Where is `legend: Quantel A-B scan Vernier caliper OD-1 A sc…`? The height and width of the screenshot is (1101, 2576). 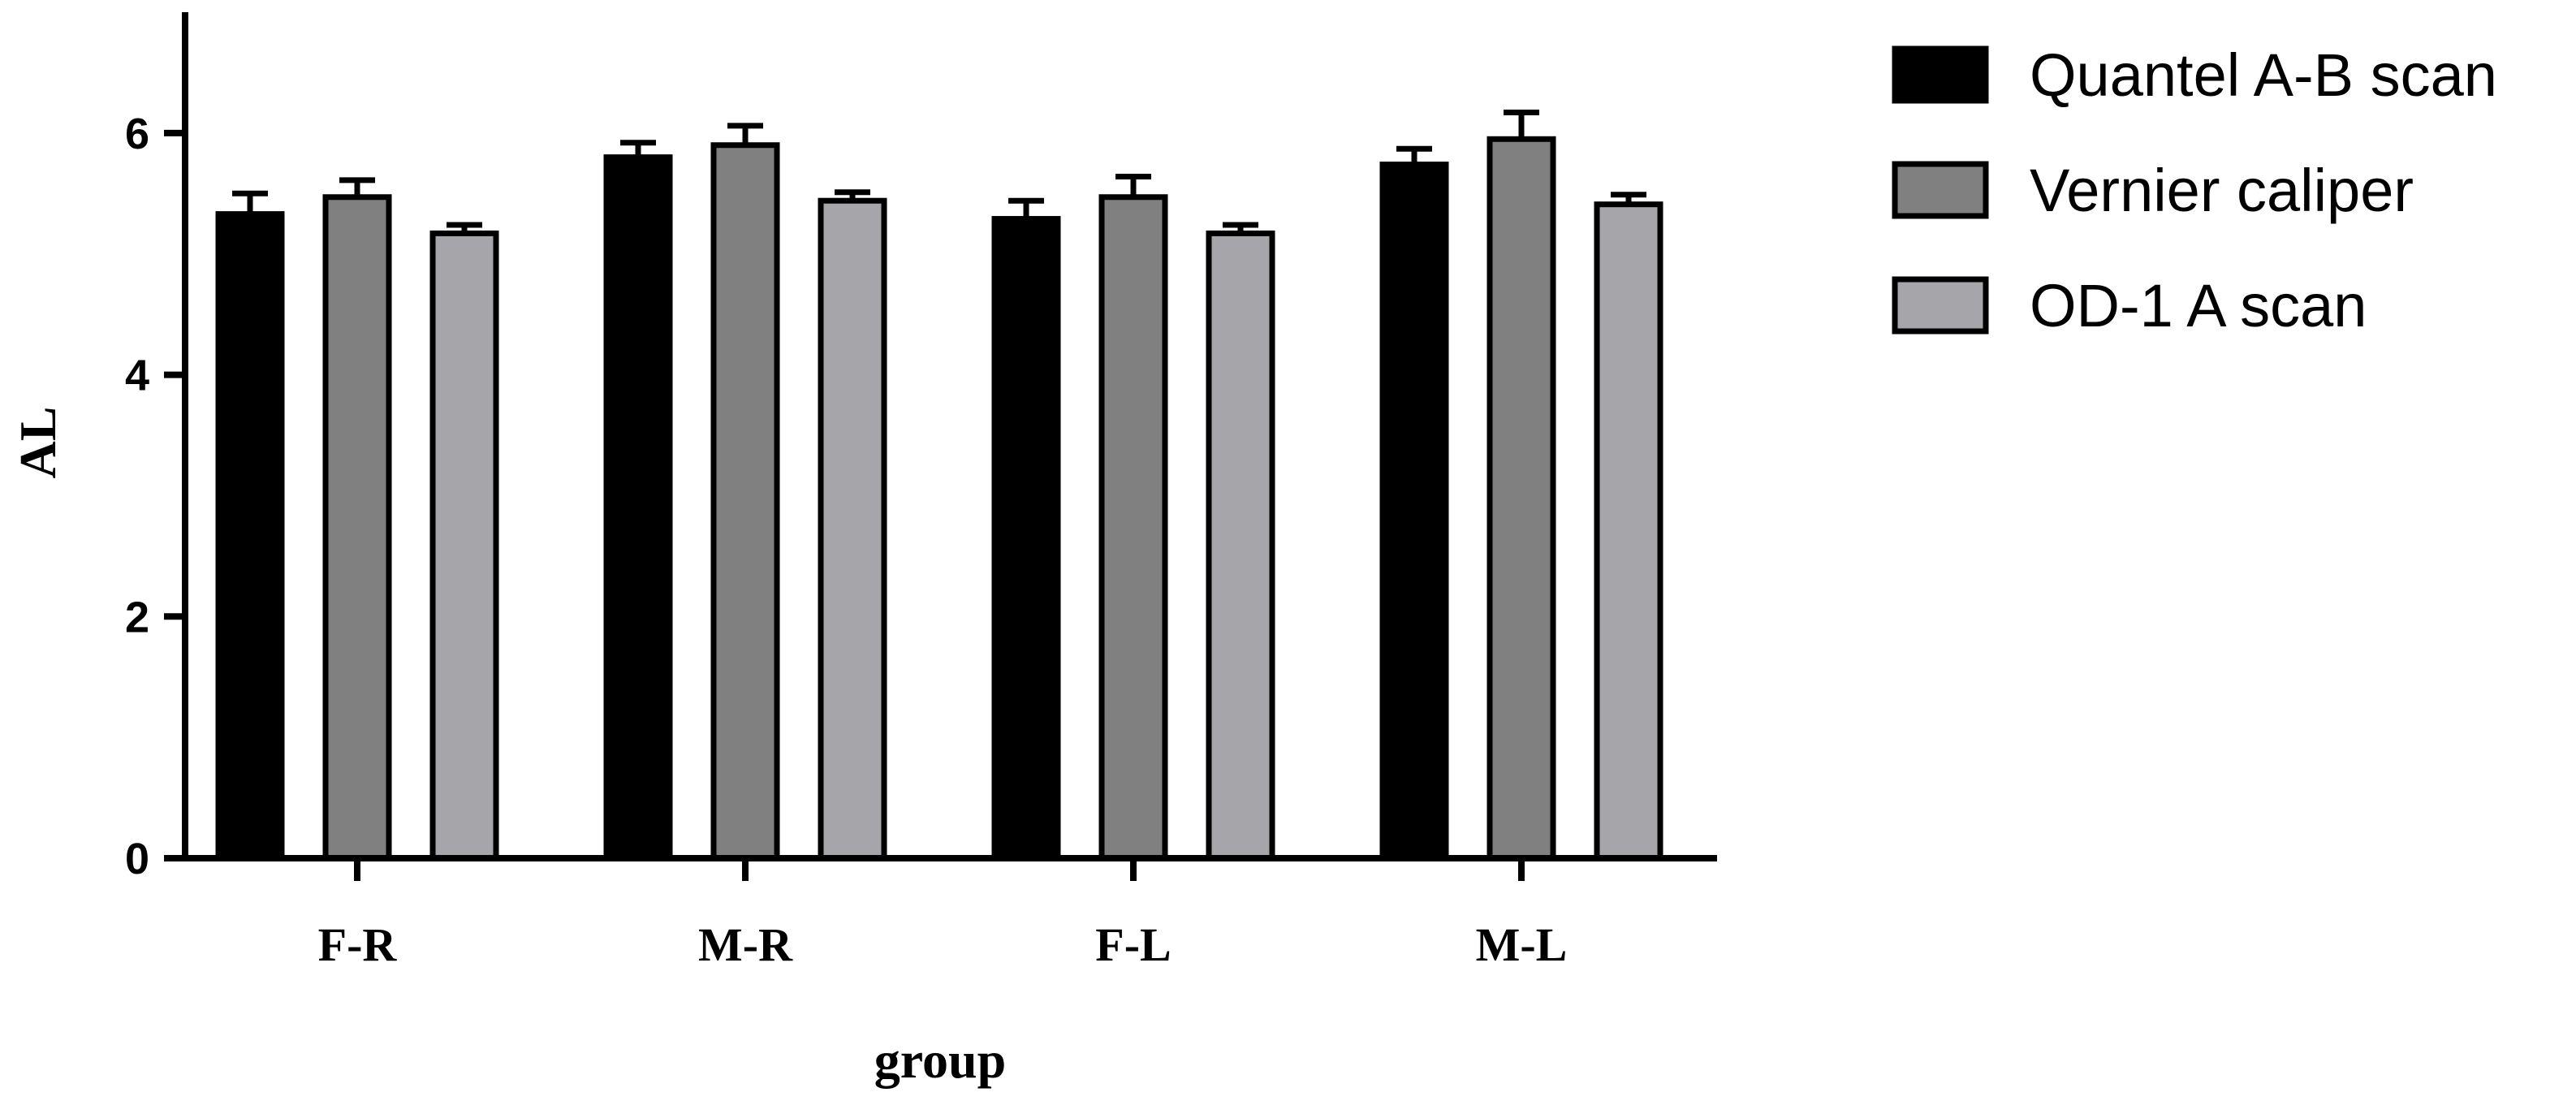
legend: Quantel A-B scan Vernier caliper OD-1 A sc… is located at coordinates (2194, 190).